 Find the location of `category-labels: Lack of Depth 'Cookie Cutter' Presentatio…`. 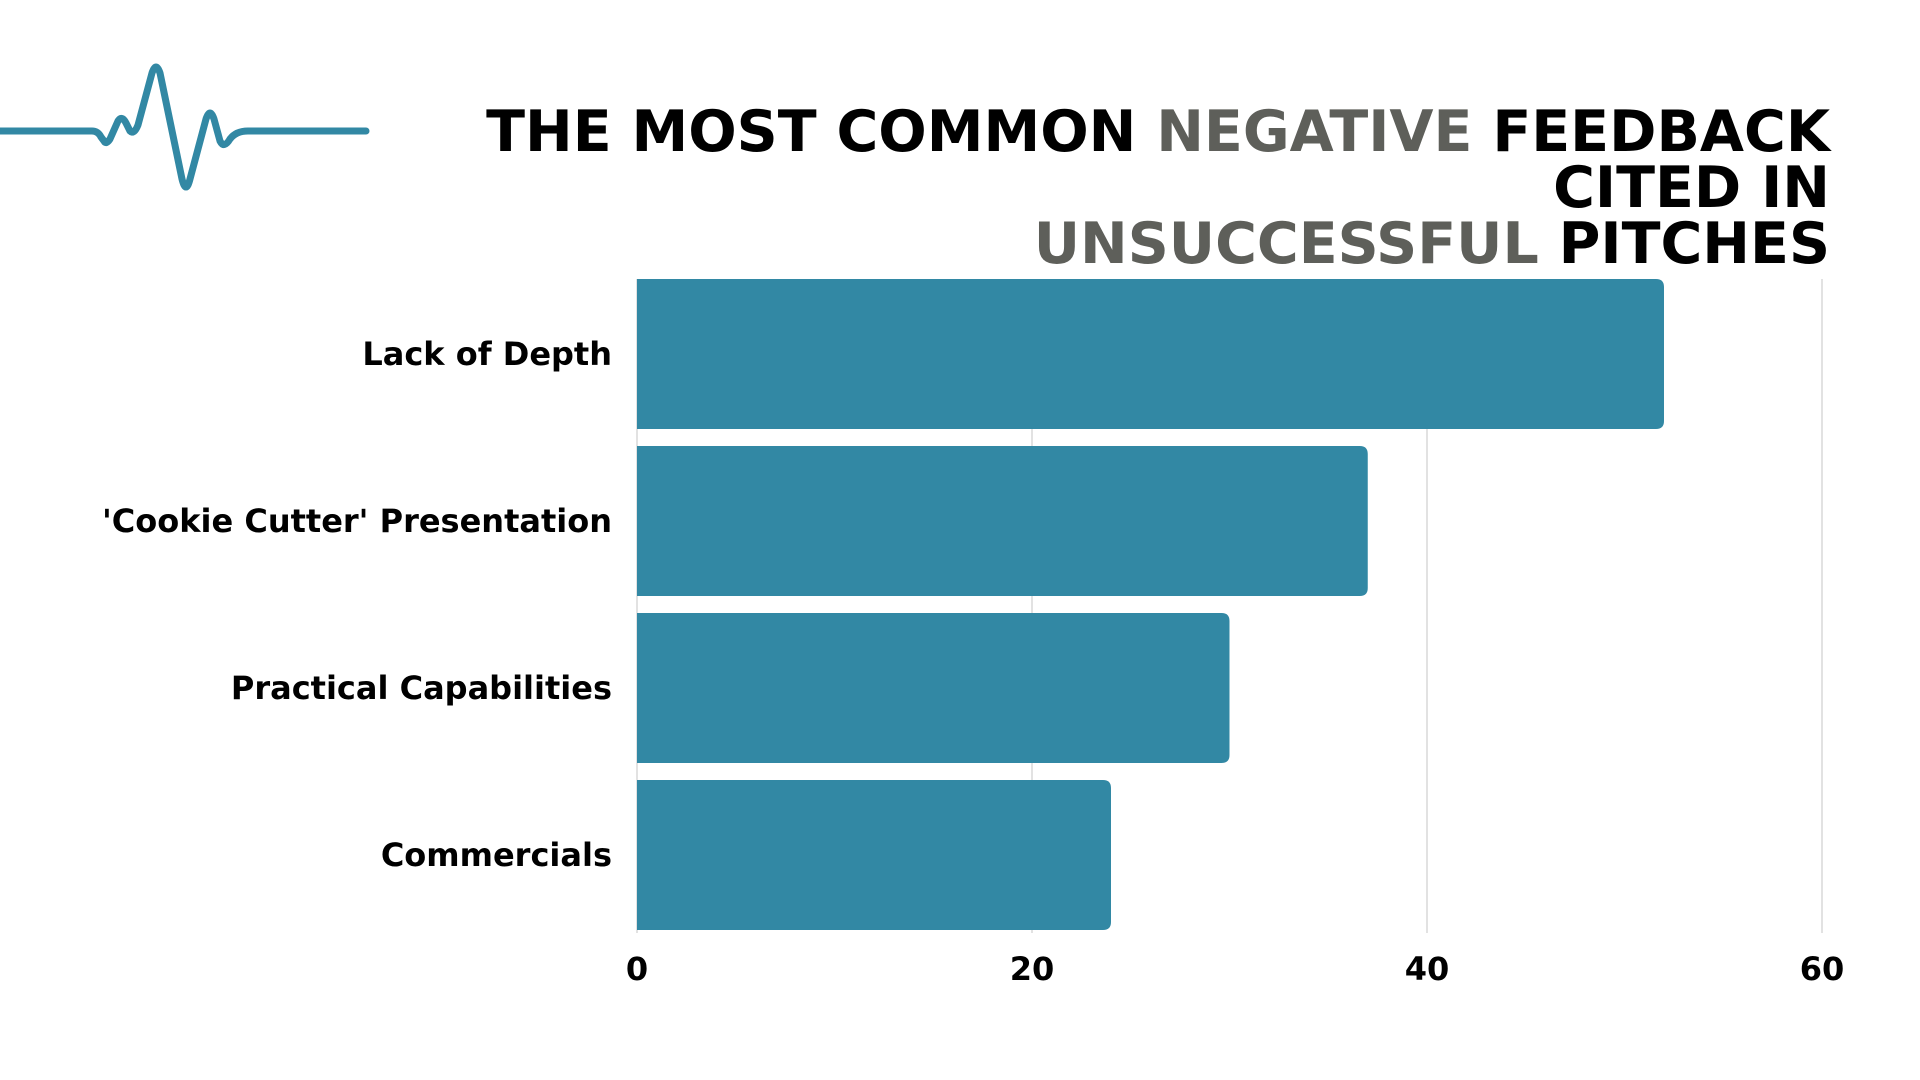

category-labels: Lack of Depth 'Cookie Cutter' Presentatio… is located at coordinates (357, 604).